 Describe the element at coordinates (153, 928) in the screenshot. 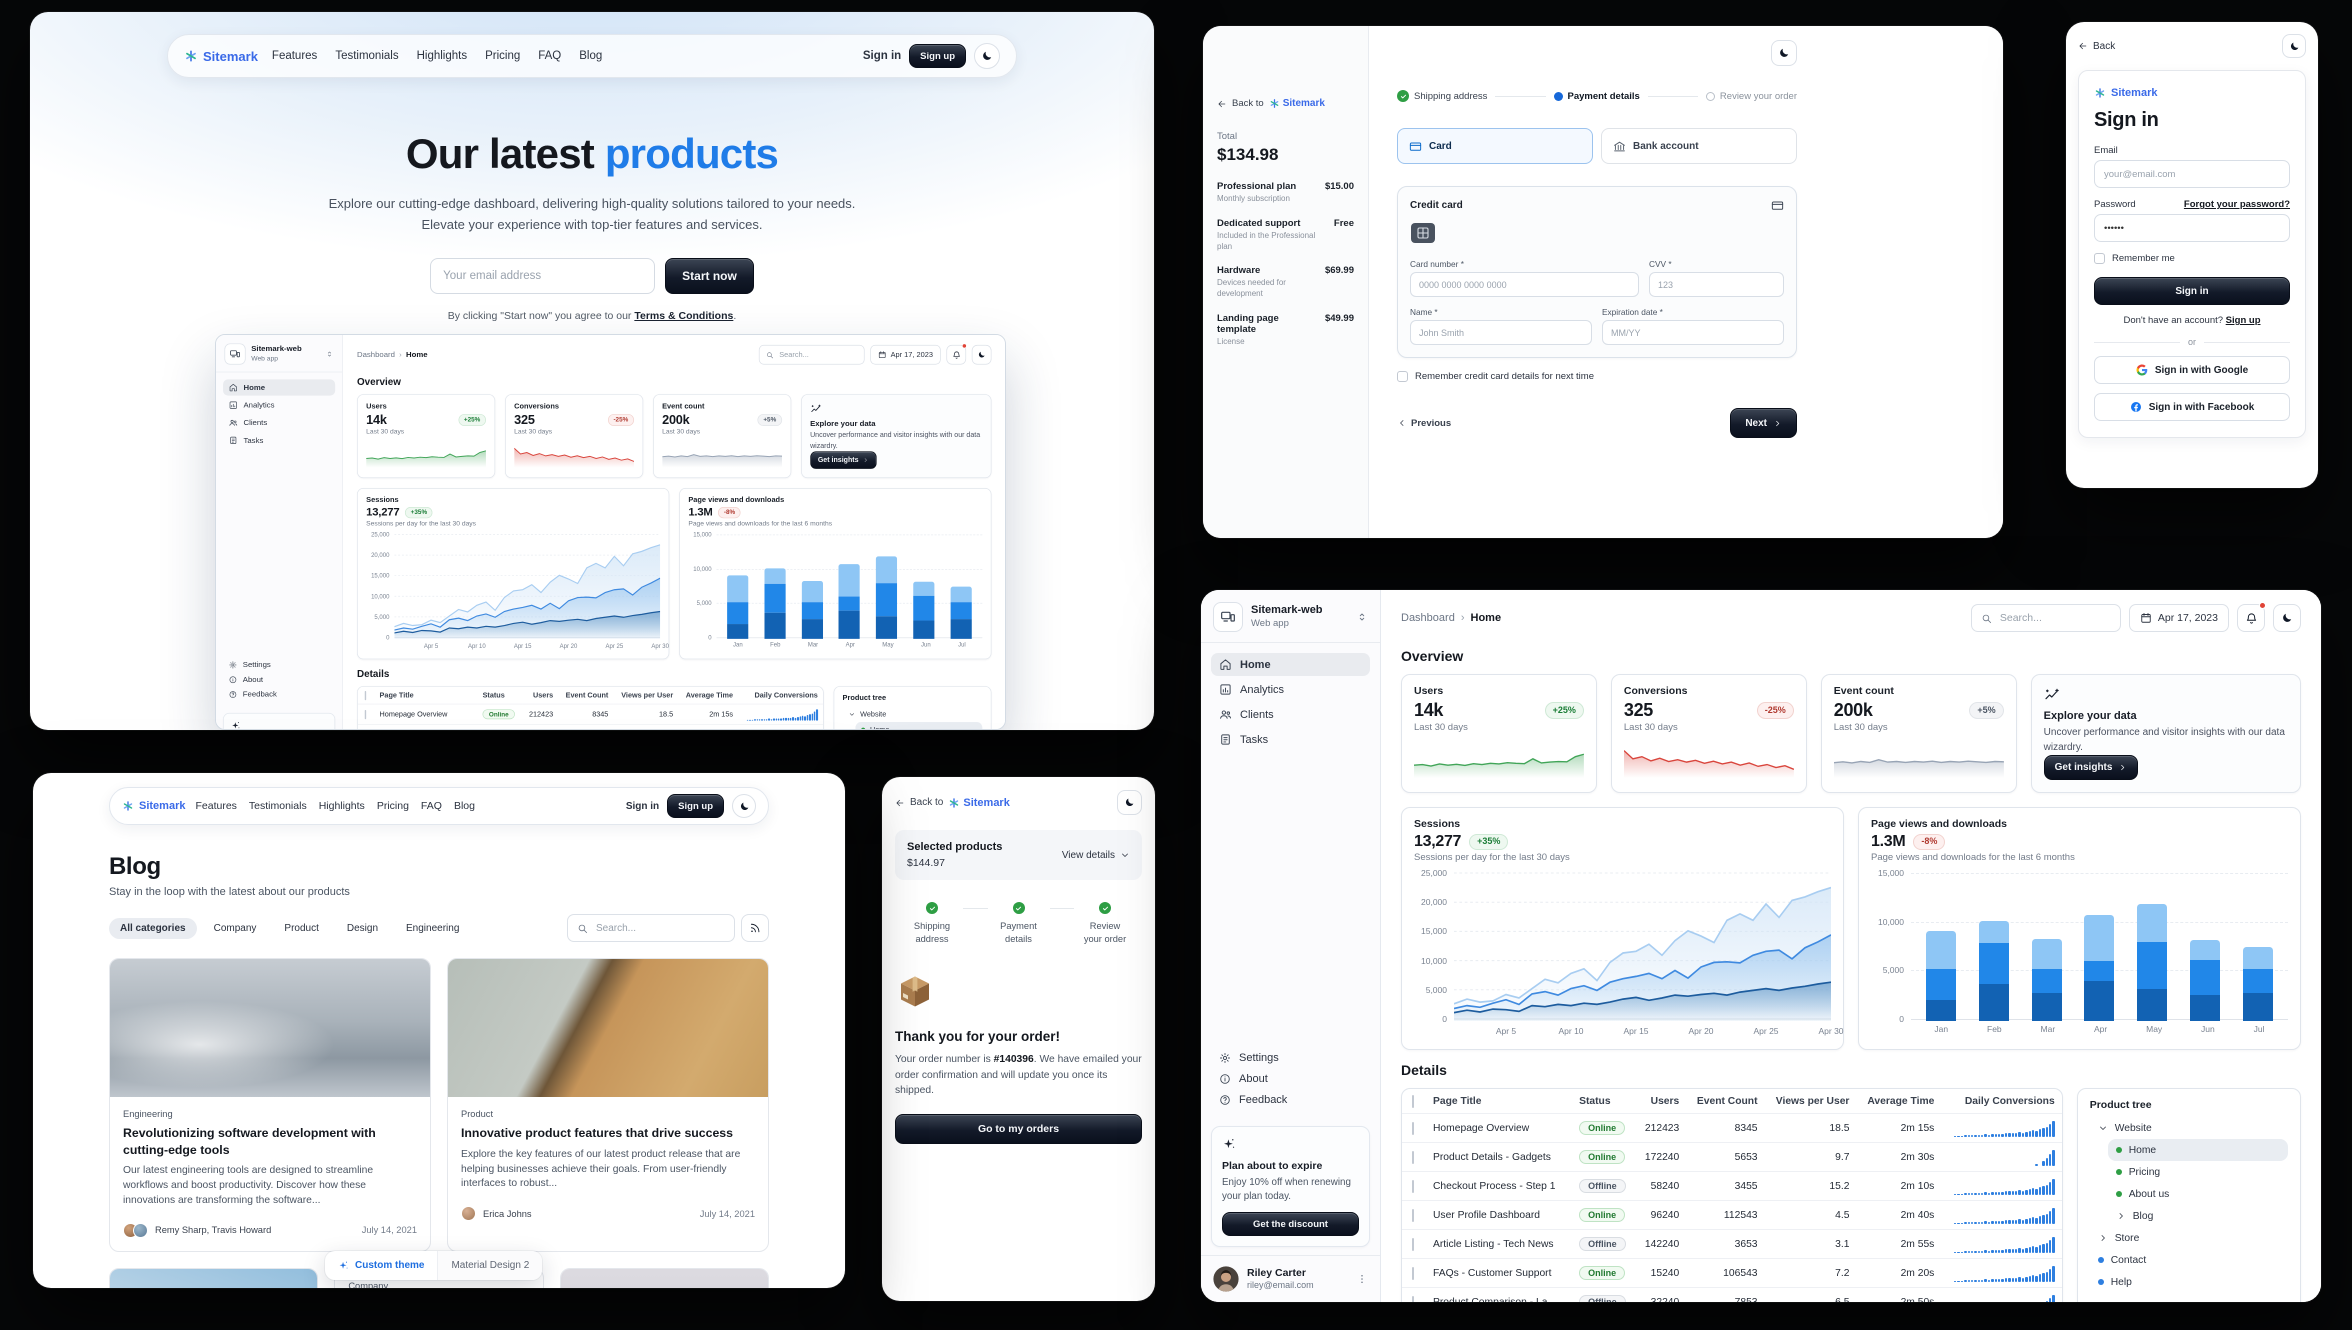

I see `category-chip-all-categories: All categories` at that location.